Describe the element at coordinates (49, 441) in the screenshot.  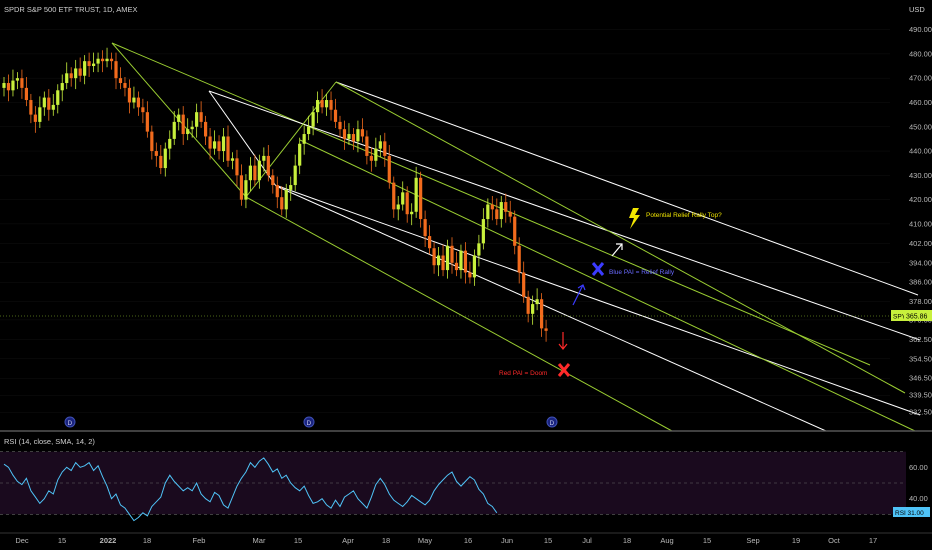
I see `rsi-title: RSI (14, close, SMA, 14, 2)` at that location.